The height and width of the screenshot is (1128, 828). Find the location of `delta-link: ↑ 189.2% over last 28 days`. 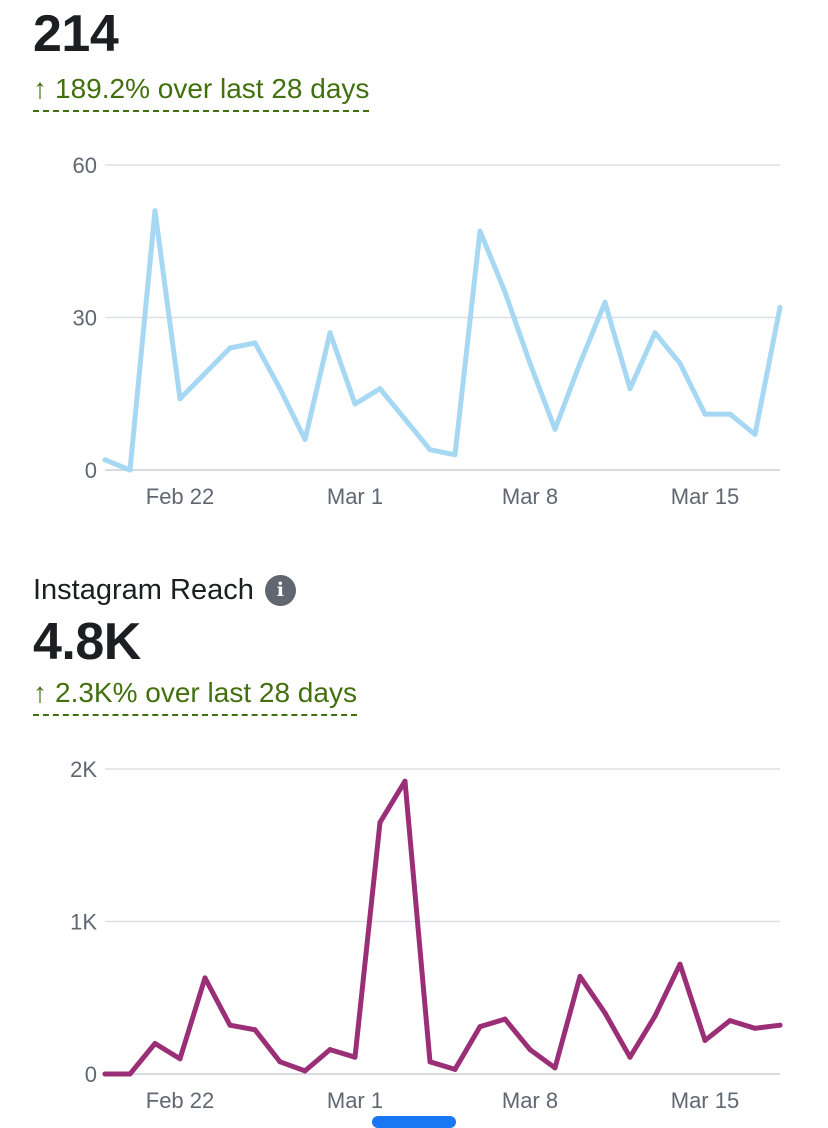

delta-link: ↑ 189.2% over last 28 days is located at coordinates (201, 92).